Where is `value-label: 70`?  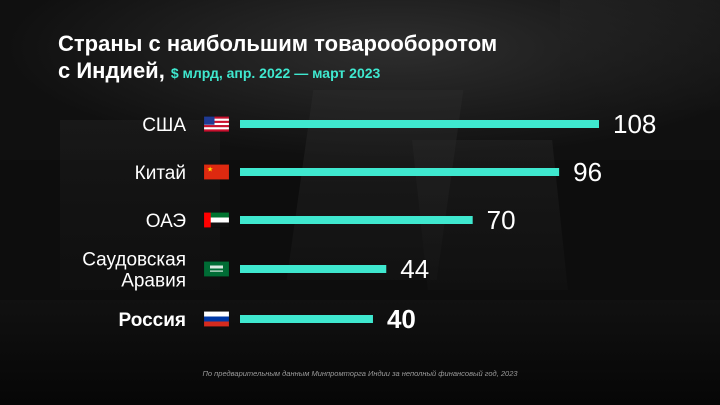 value-label: 70 is located at coordinates (501, 220).